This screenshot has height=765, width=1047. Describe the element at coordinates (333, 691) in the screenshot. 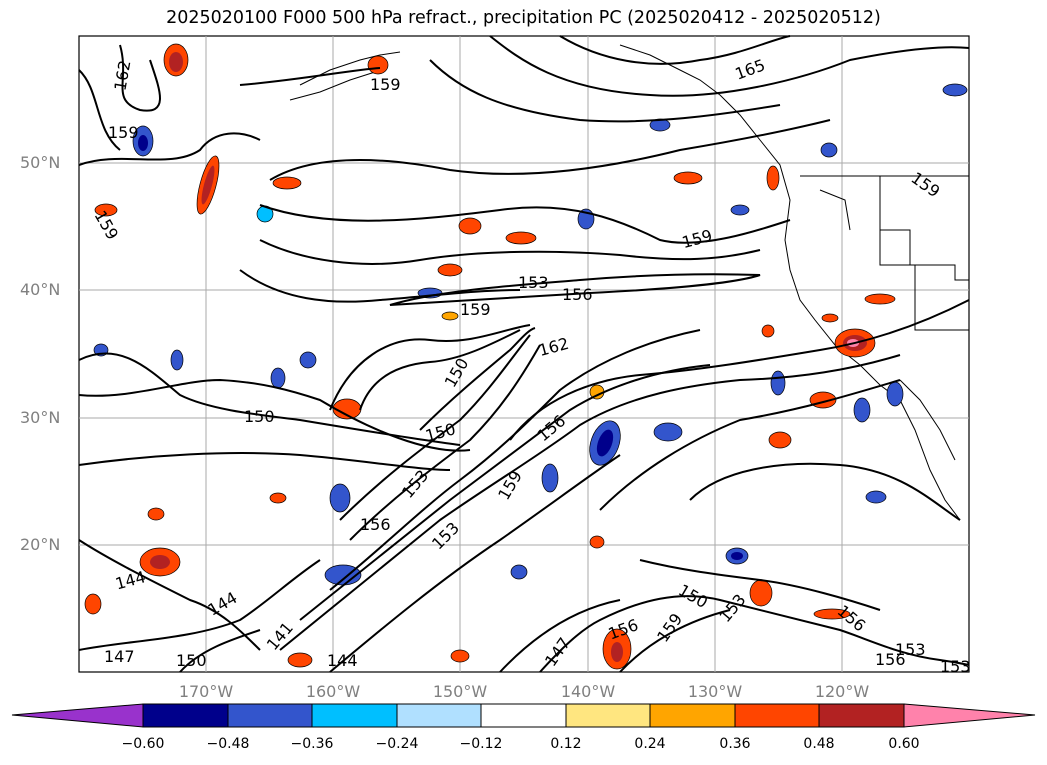

I see `lon-label: 160°W` at that location.